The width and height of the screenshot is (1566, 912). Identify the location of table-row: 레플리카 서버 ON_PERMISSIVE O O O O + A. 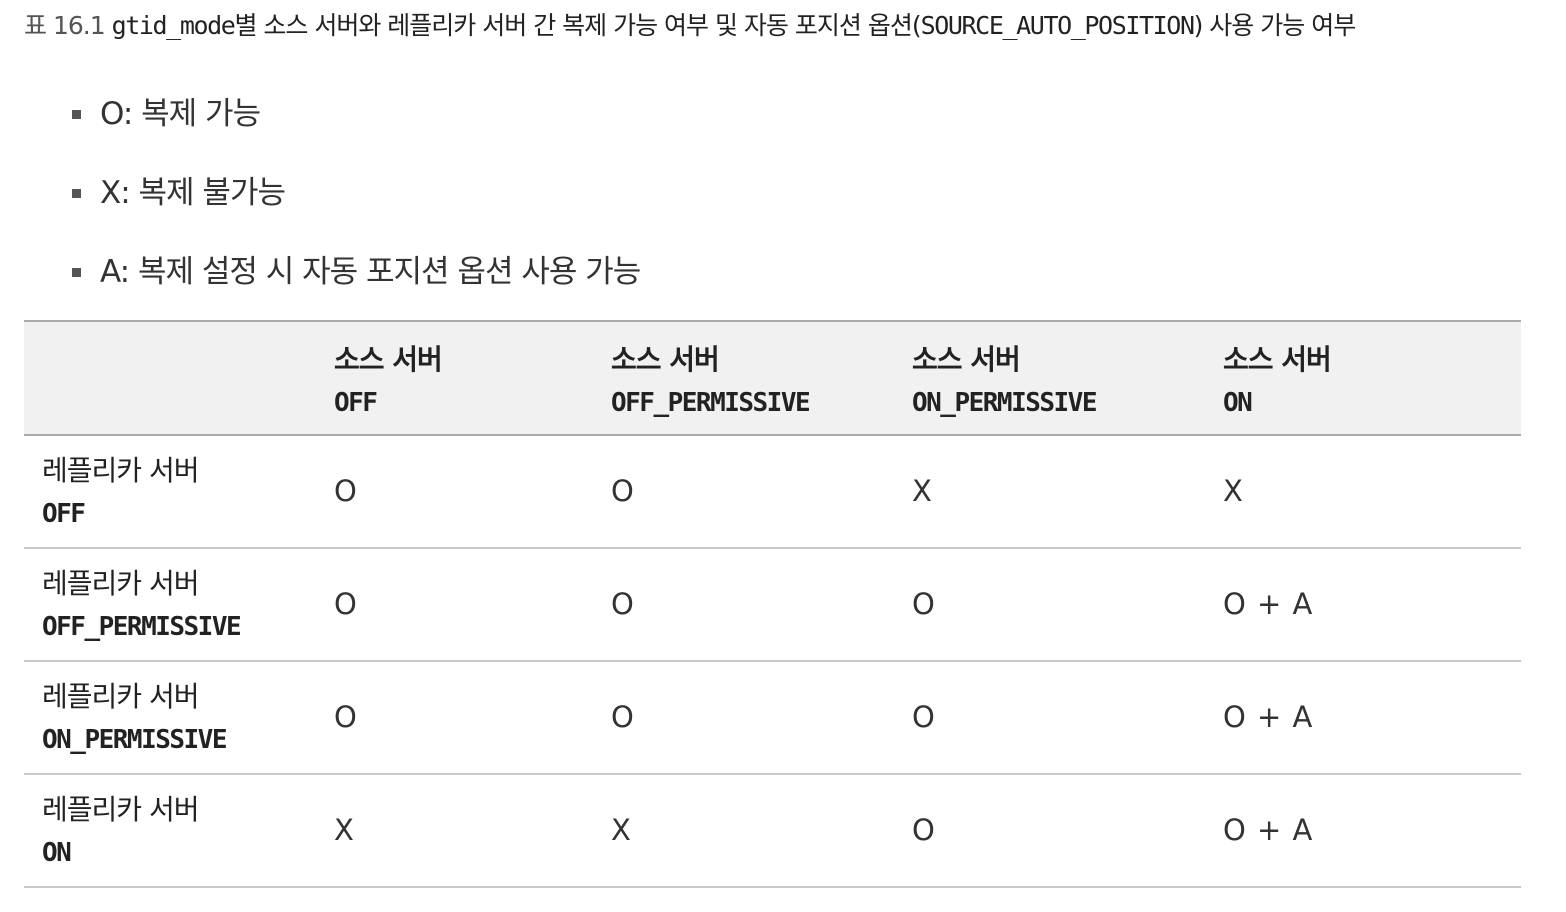
(772, 718).